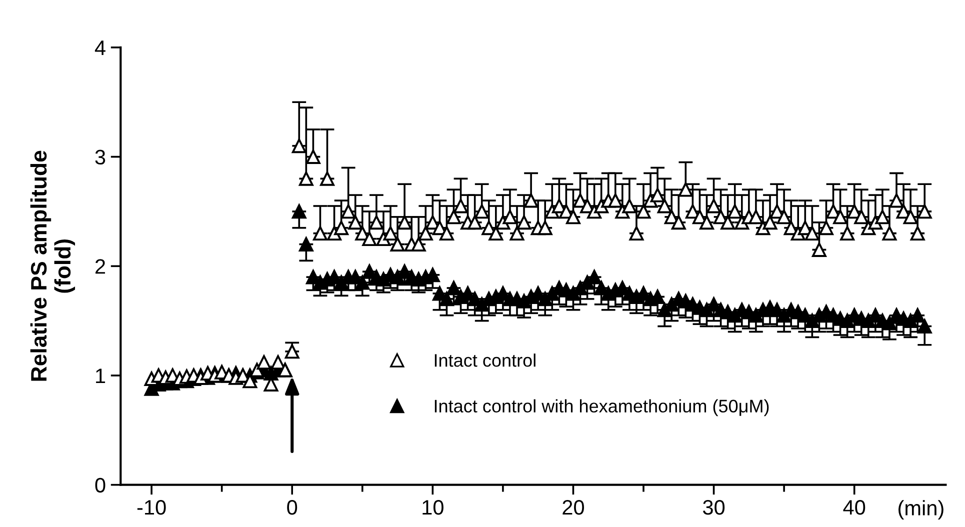  What do you see at coordinates (151, 507) in the screenshot?
I see `x-tick-label: -10` at bounding box center [151, 507].